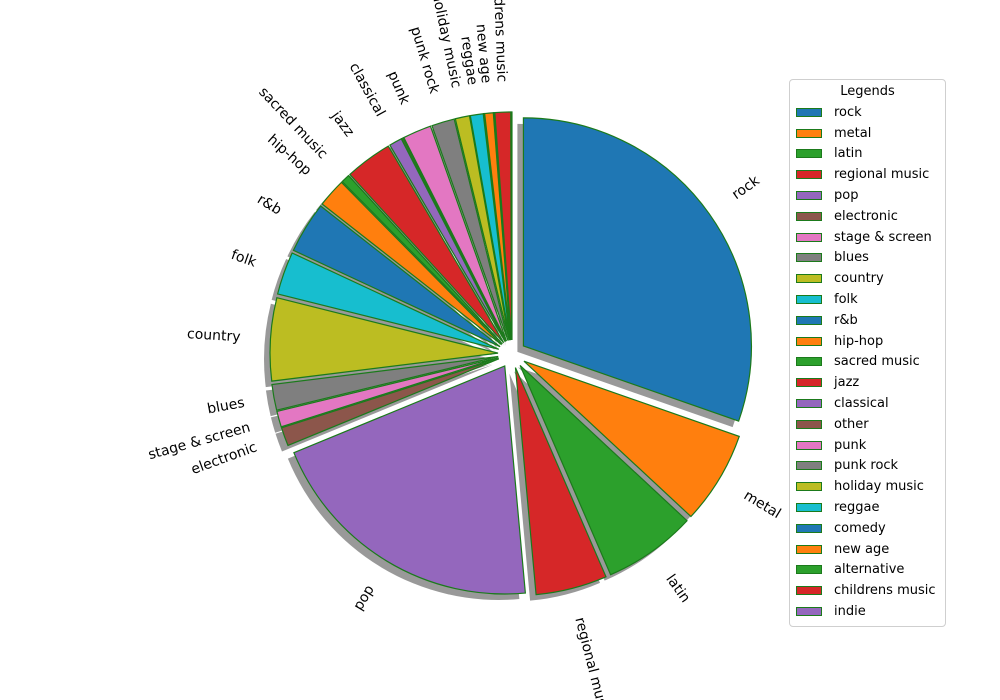  Describe the element at coordinates (867, 299) in the screenshot. I see `legend-item-folk: folk` at that location.